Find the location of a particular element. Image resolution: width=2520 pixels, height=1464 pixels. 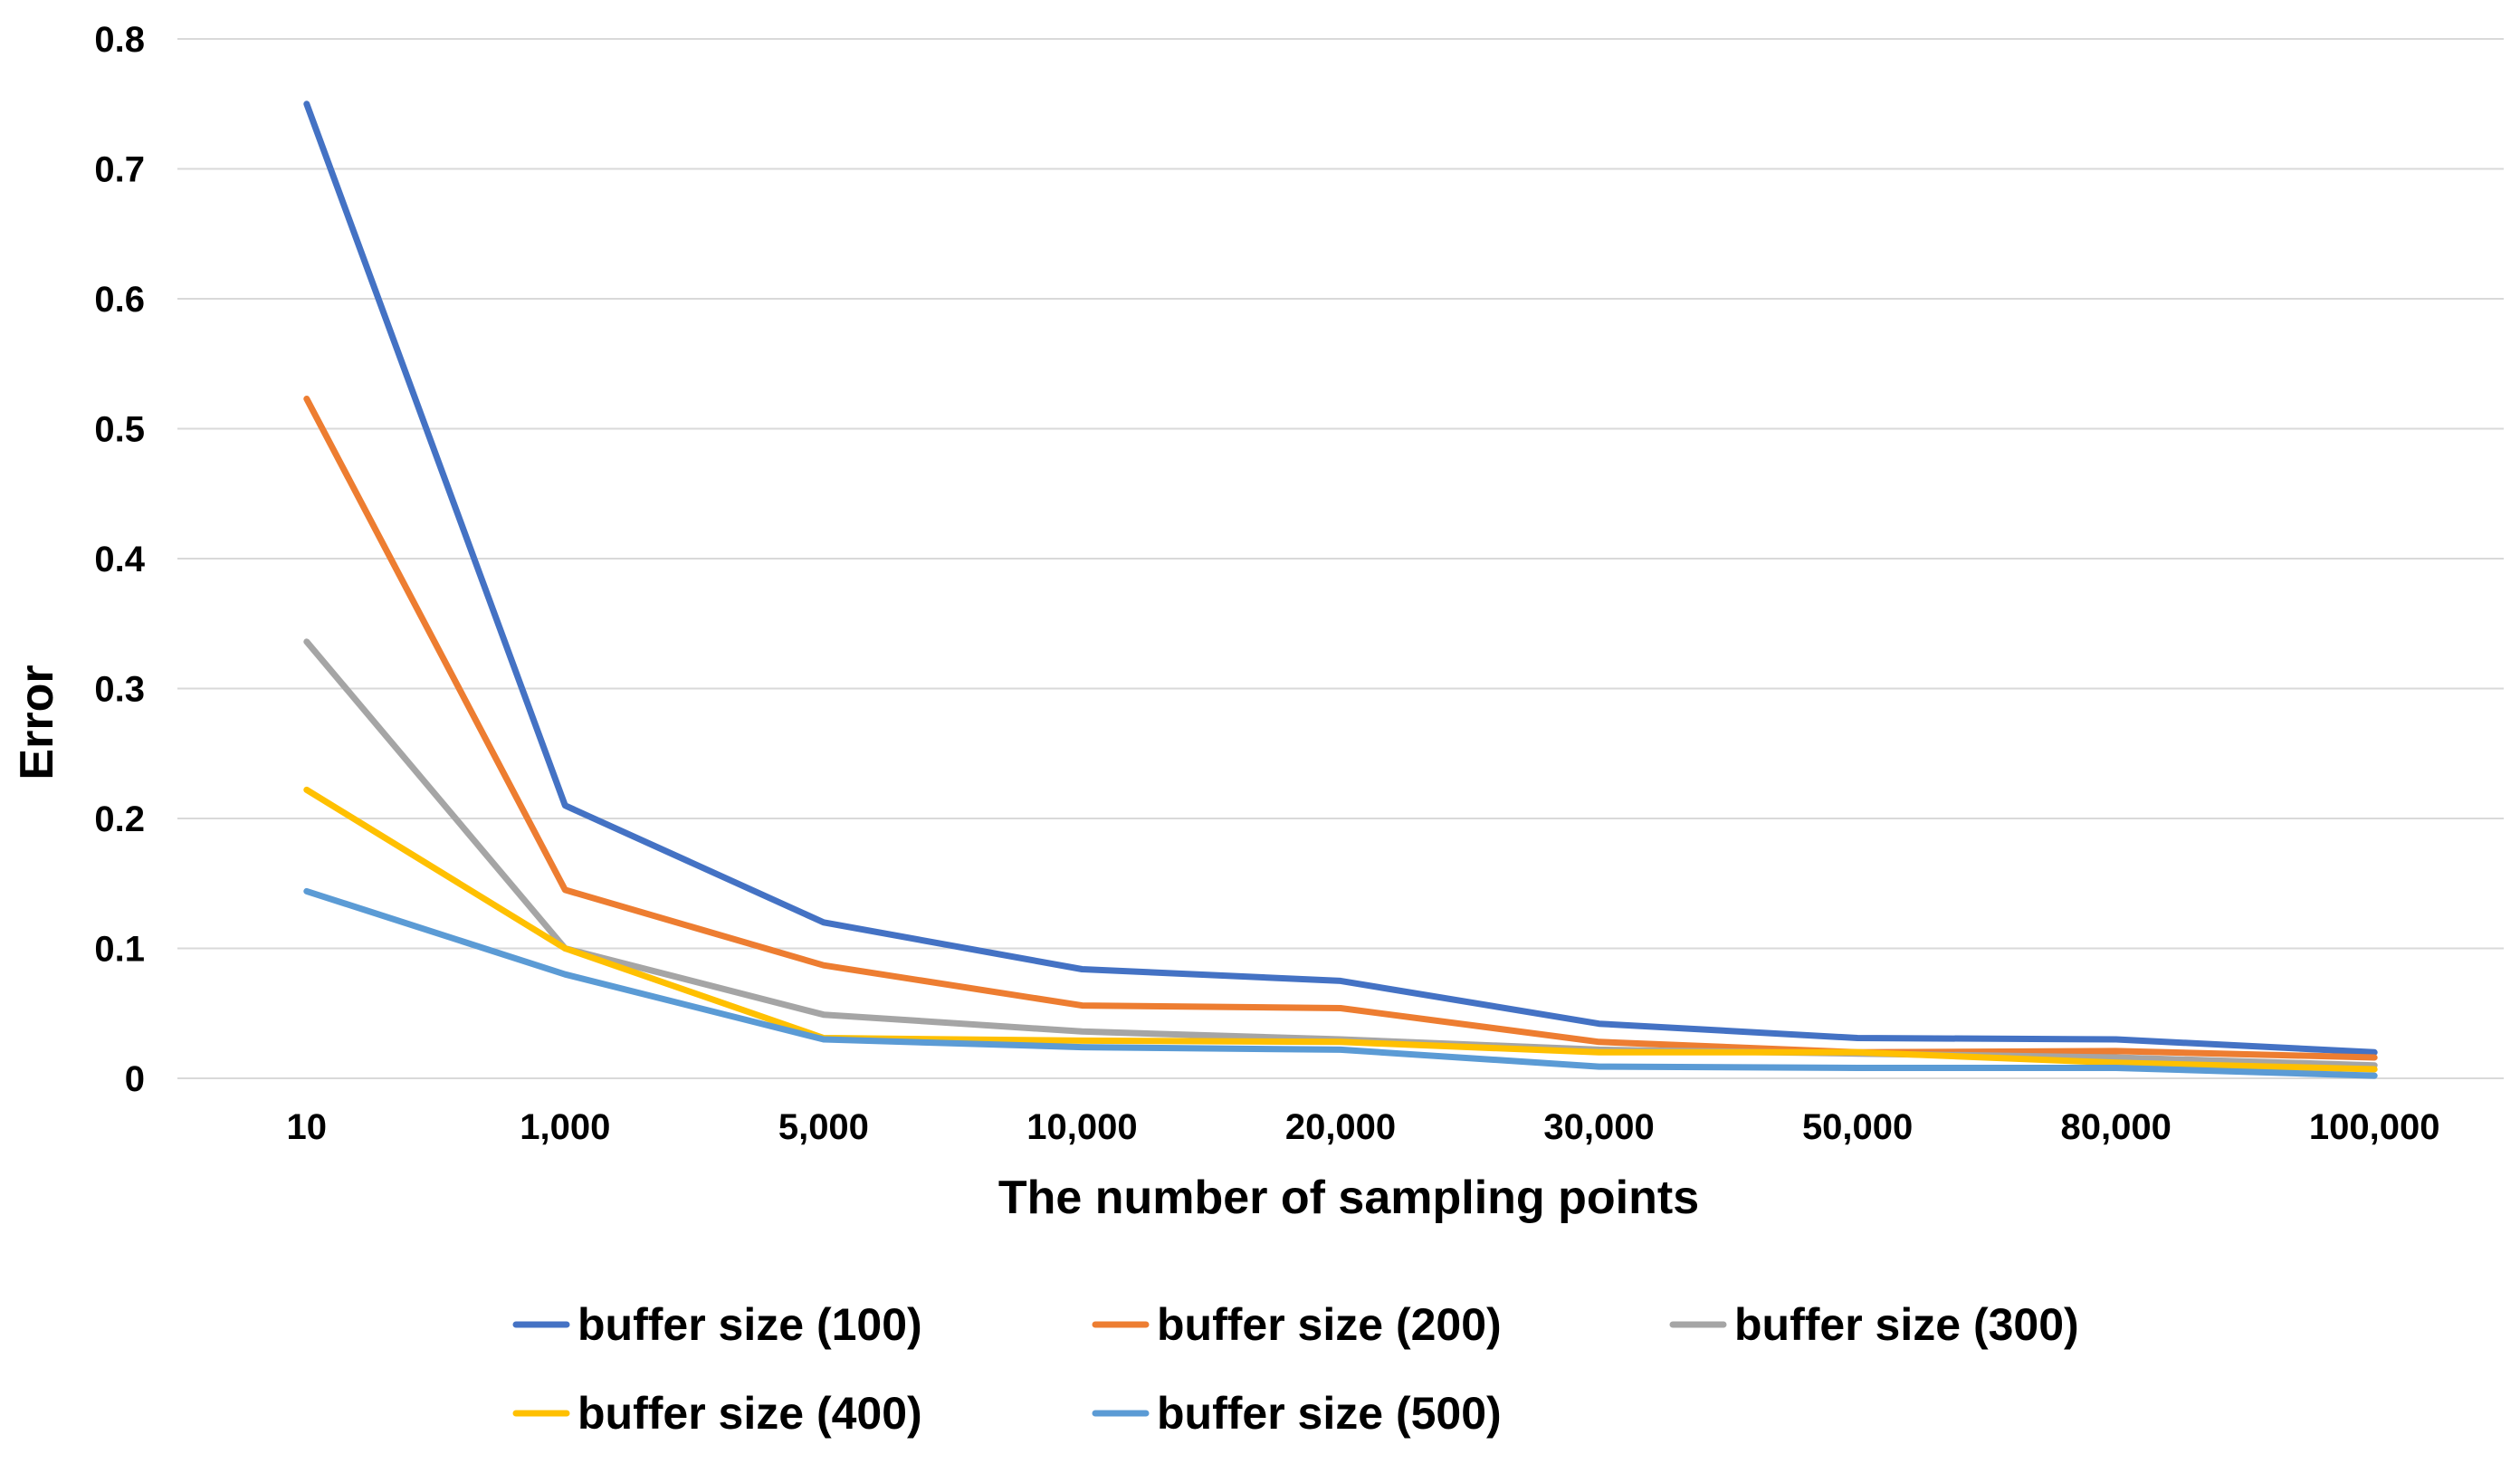

legend-label: buffer size (500) is located at coordinates (1329, 1414).